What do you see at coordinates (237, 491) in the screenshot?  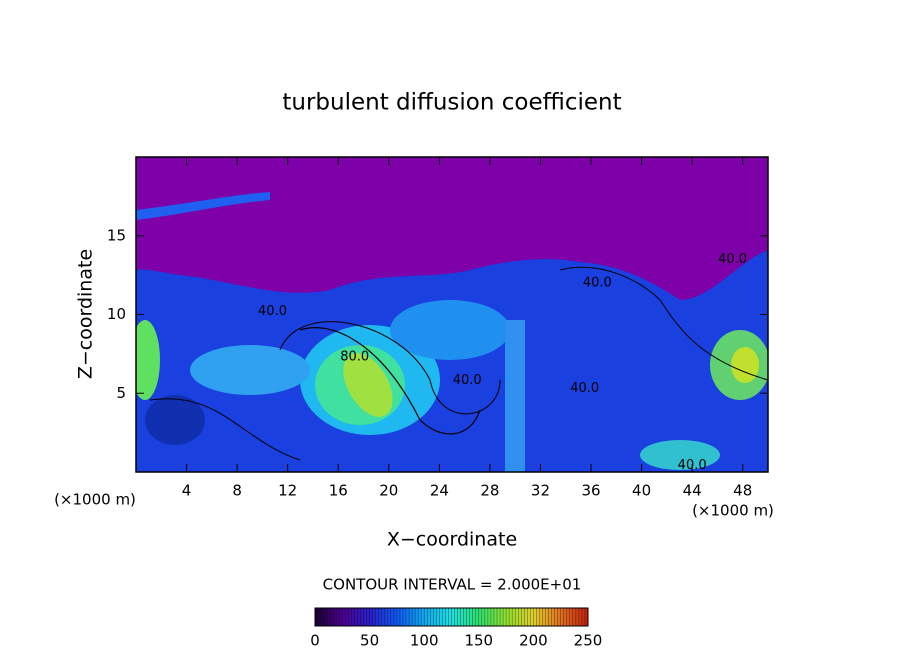 I see `x-tick-label: 8` at bounding box center [237, 491].